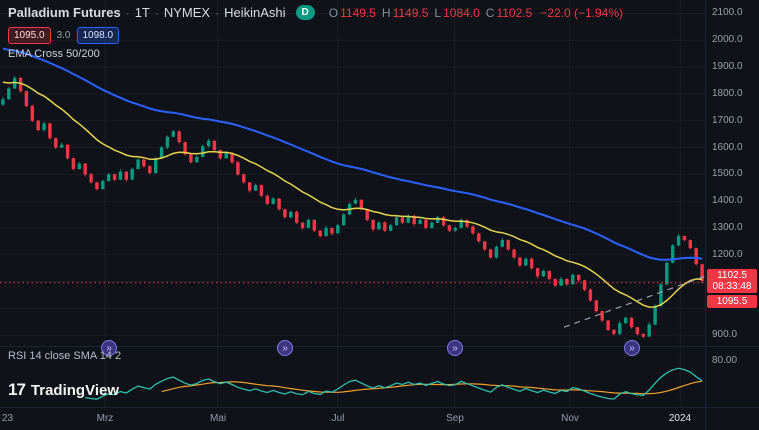 This screenshot has height=430, width=759. I want to click on price-tick-label: 1500.0, so click(727, 173).